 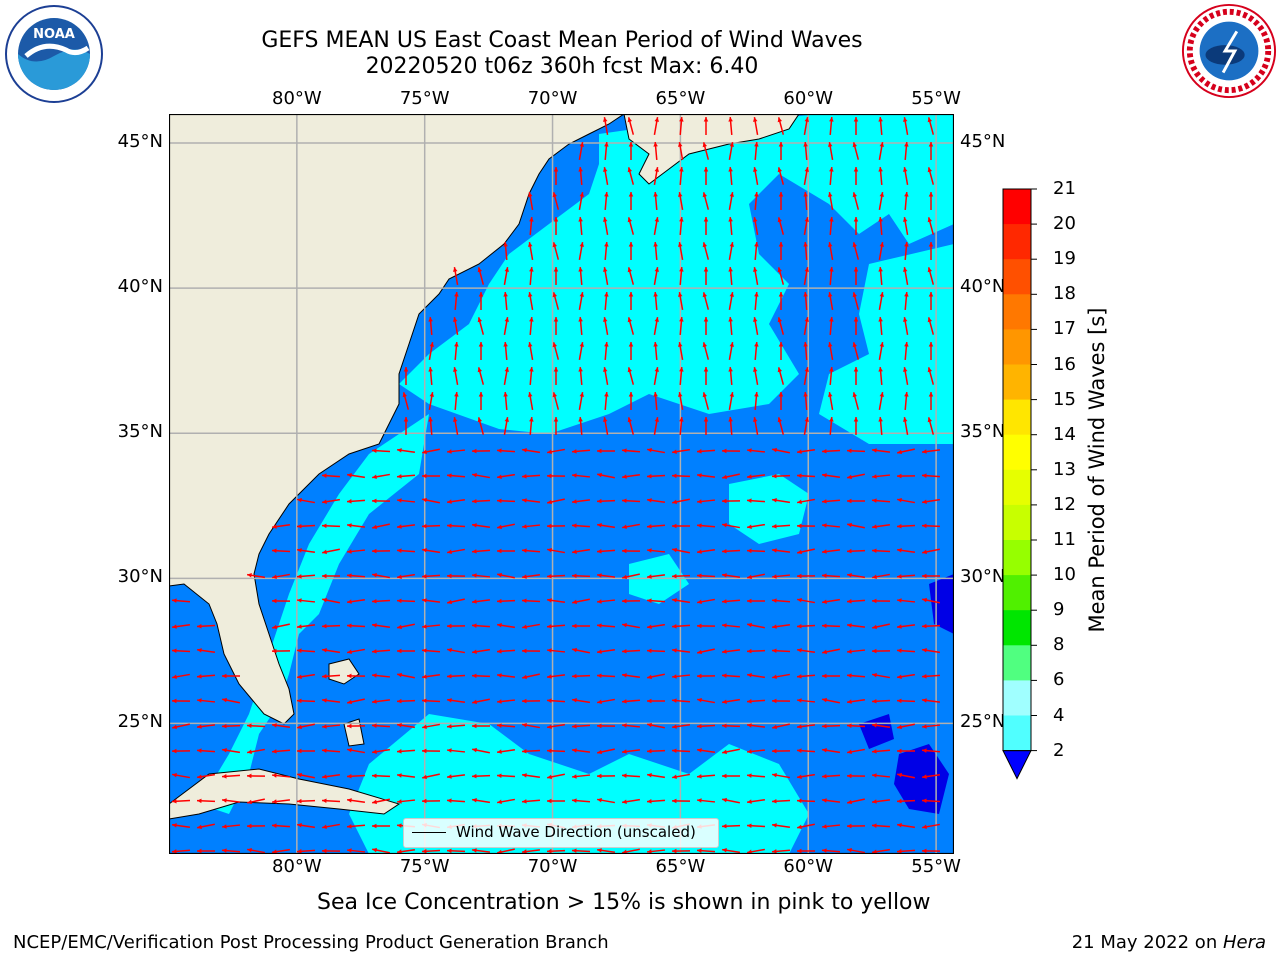 What do you see at coordinates (1064, 364) in the screenshot?
I see `colorbar-tick-label: 16` at bounding box center [1064, 364].